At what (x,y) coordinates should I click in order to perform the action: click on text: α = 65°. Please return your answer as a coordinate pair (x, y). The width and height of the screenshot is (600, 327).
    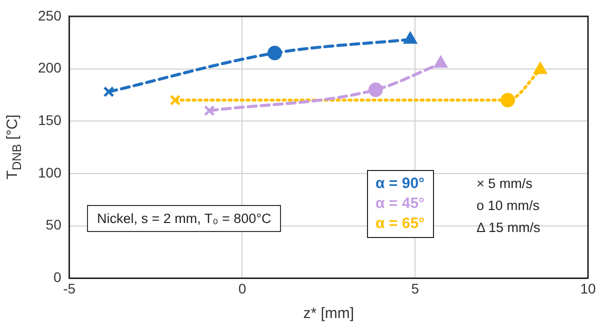
    Looking at the image, I should click on (400, 224).